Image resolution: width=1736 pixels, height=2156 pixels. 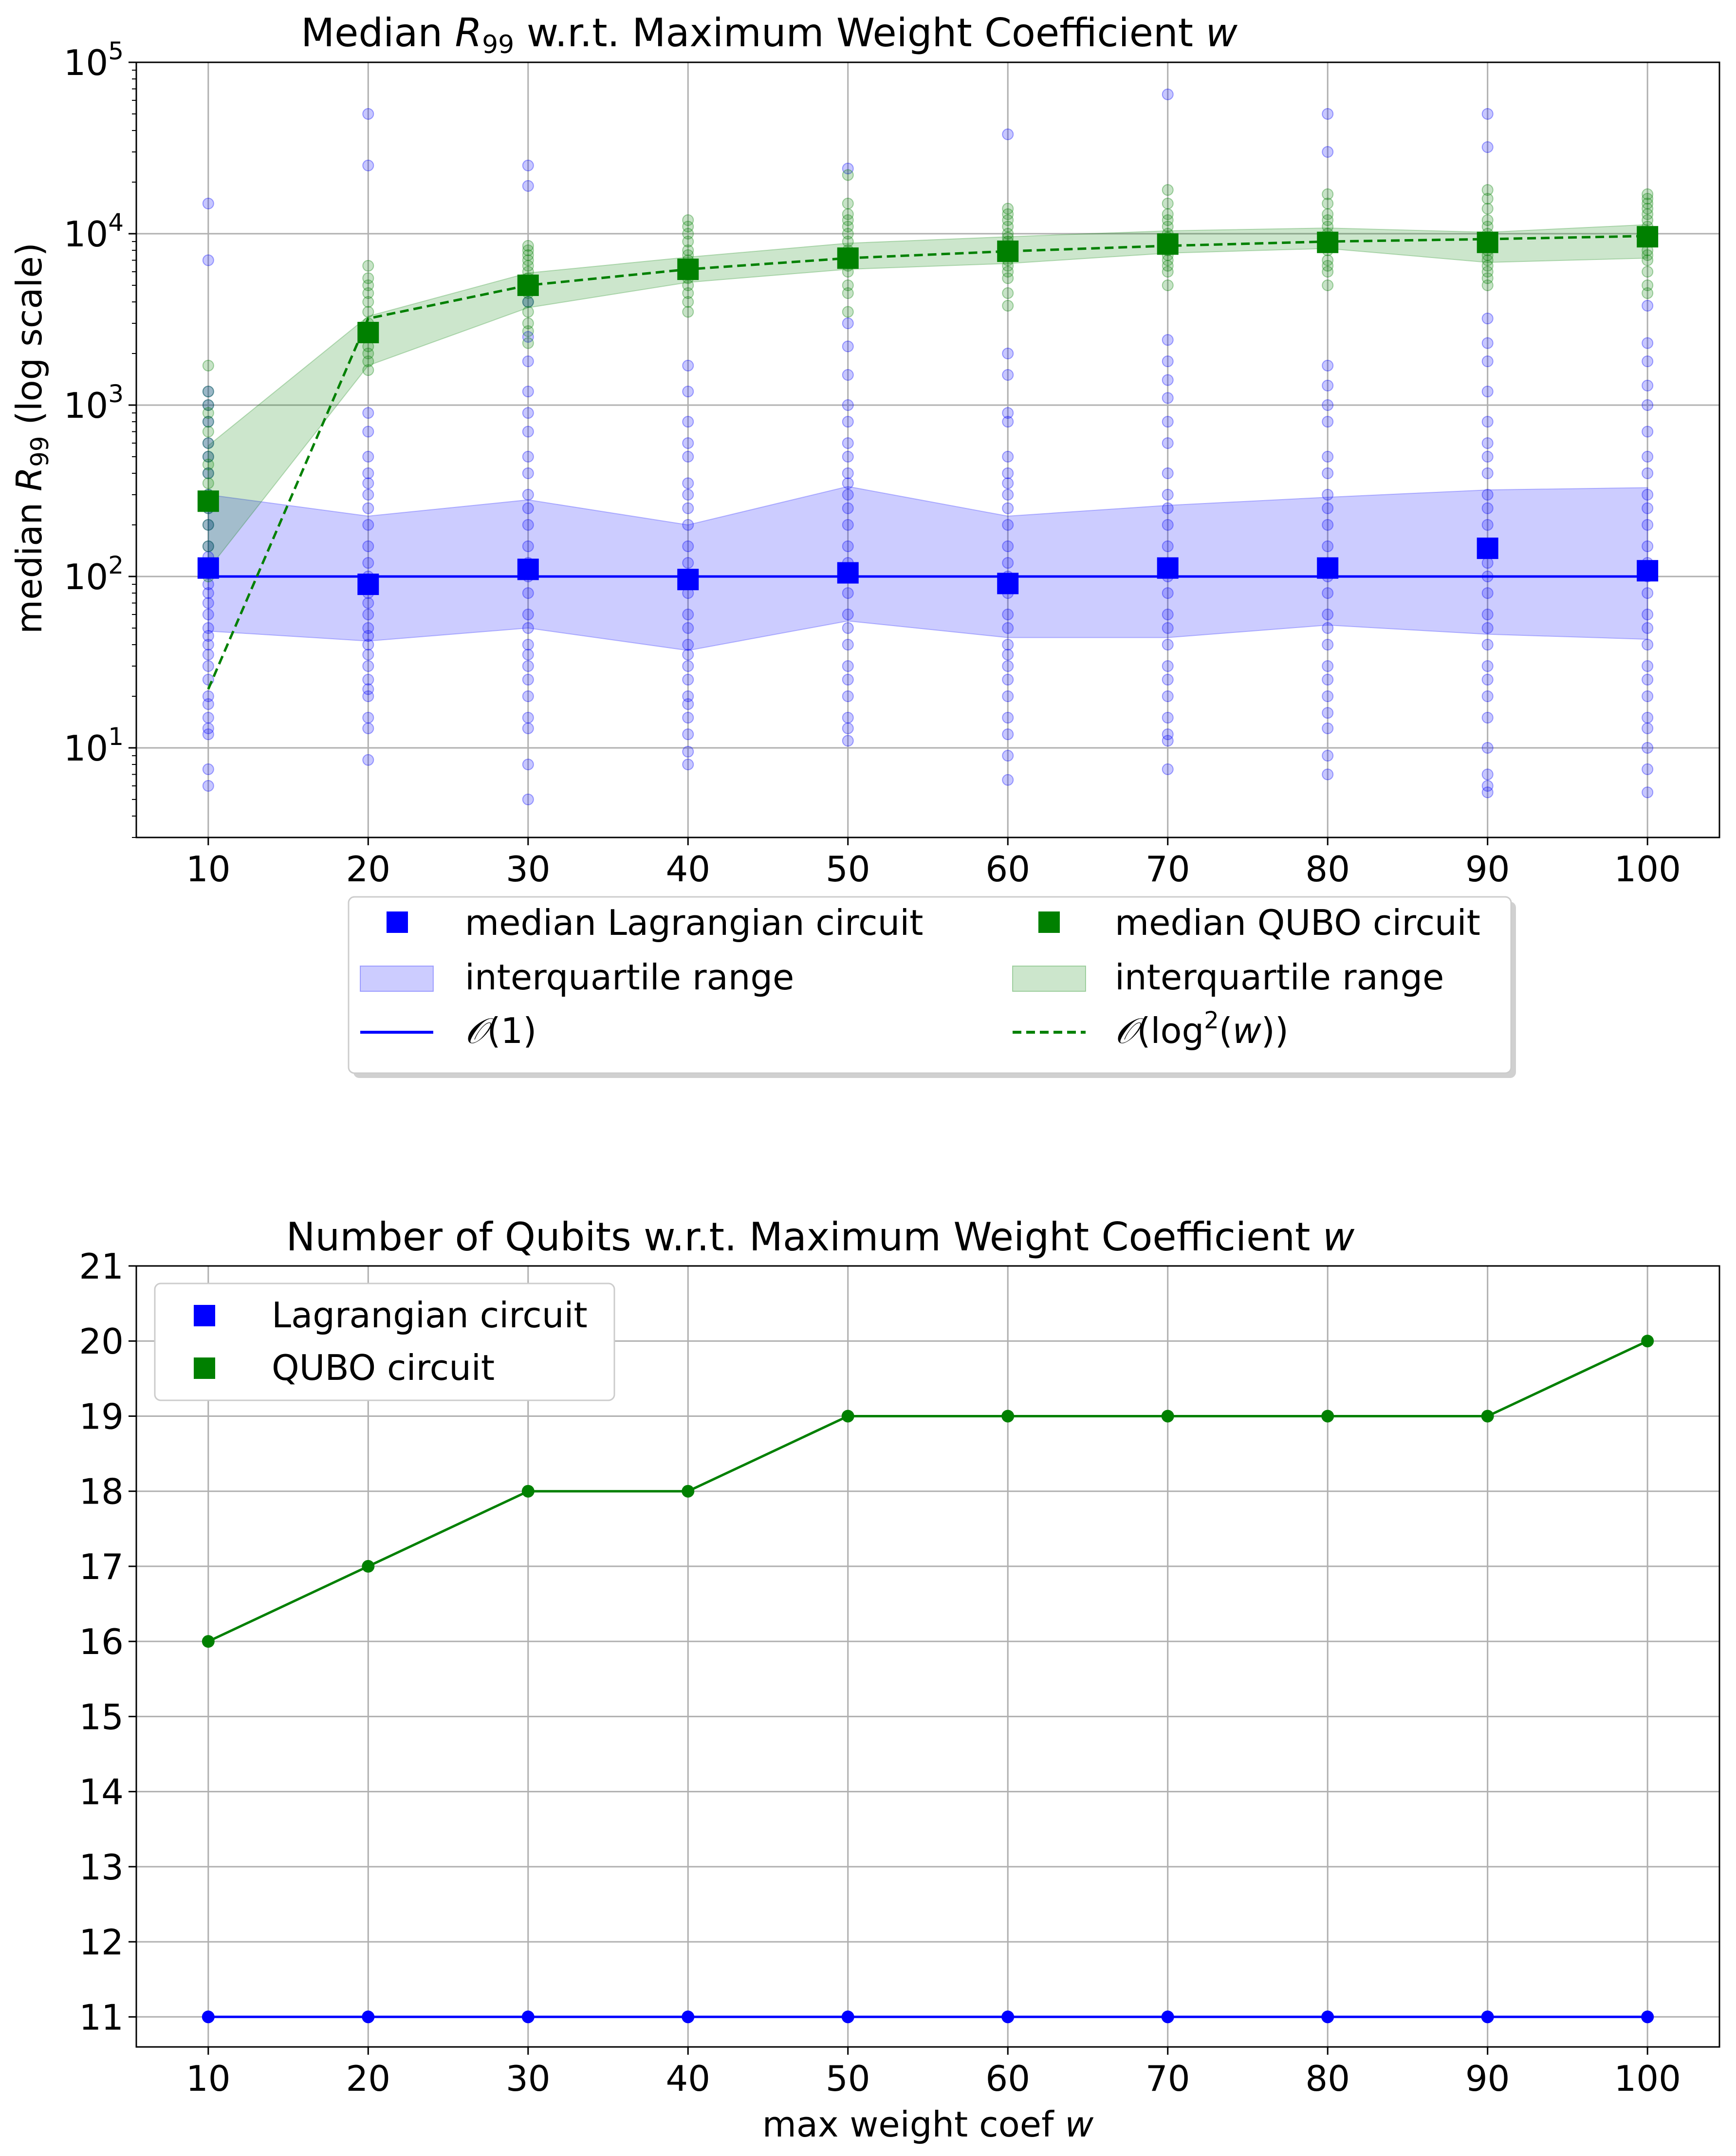 What do you see at coordinates (101, 1342) in the screenshot?
I see `chart2-ytick-label: 20` at bounding box center [101, 1342].